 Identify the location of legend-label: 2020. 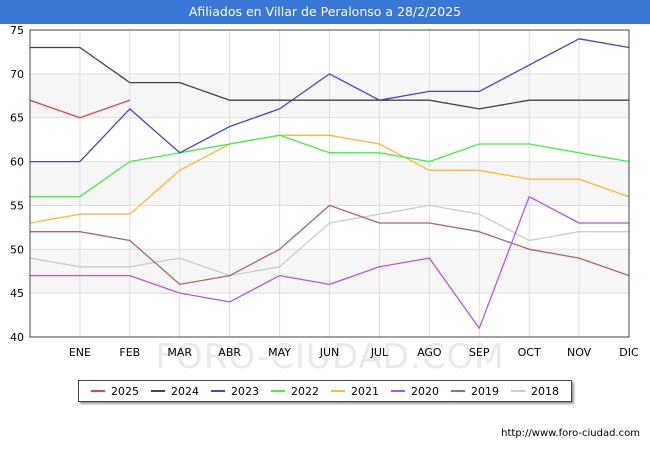
(425, 391).